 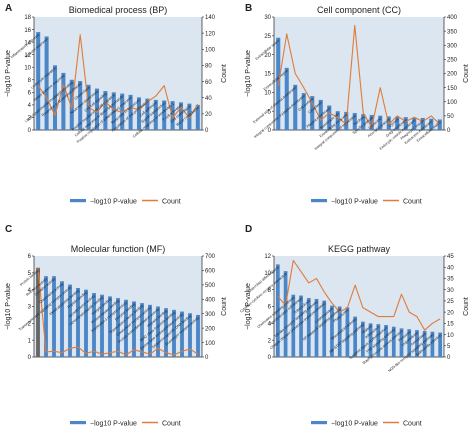 What do you see at coordinates (450, 325) in the screenshot?
I see `right-tick-label: 15` at bounding box center [450, 325].